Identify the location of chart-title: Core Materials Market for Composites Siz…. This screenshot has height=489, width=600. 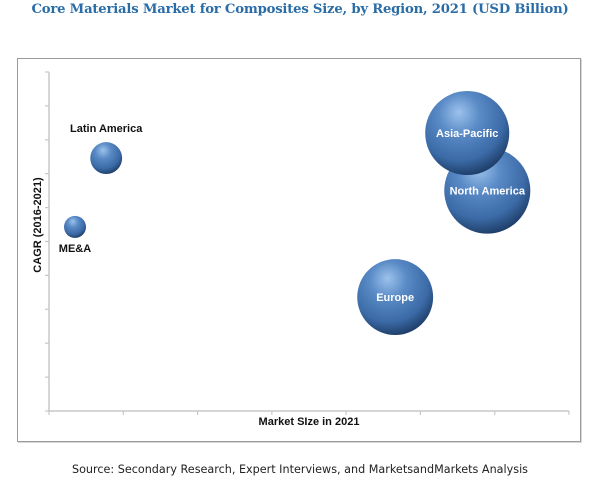
(300, 9).